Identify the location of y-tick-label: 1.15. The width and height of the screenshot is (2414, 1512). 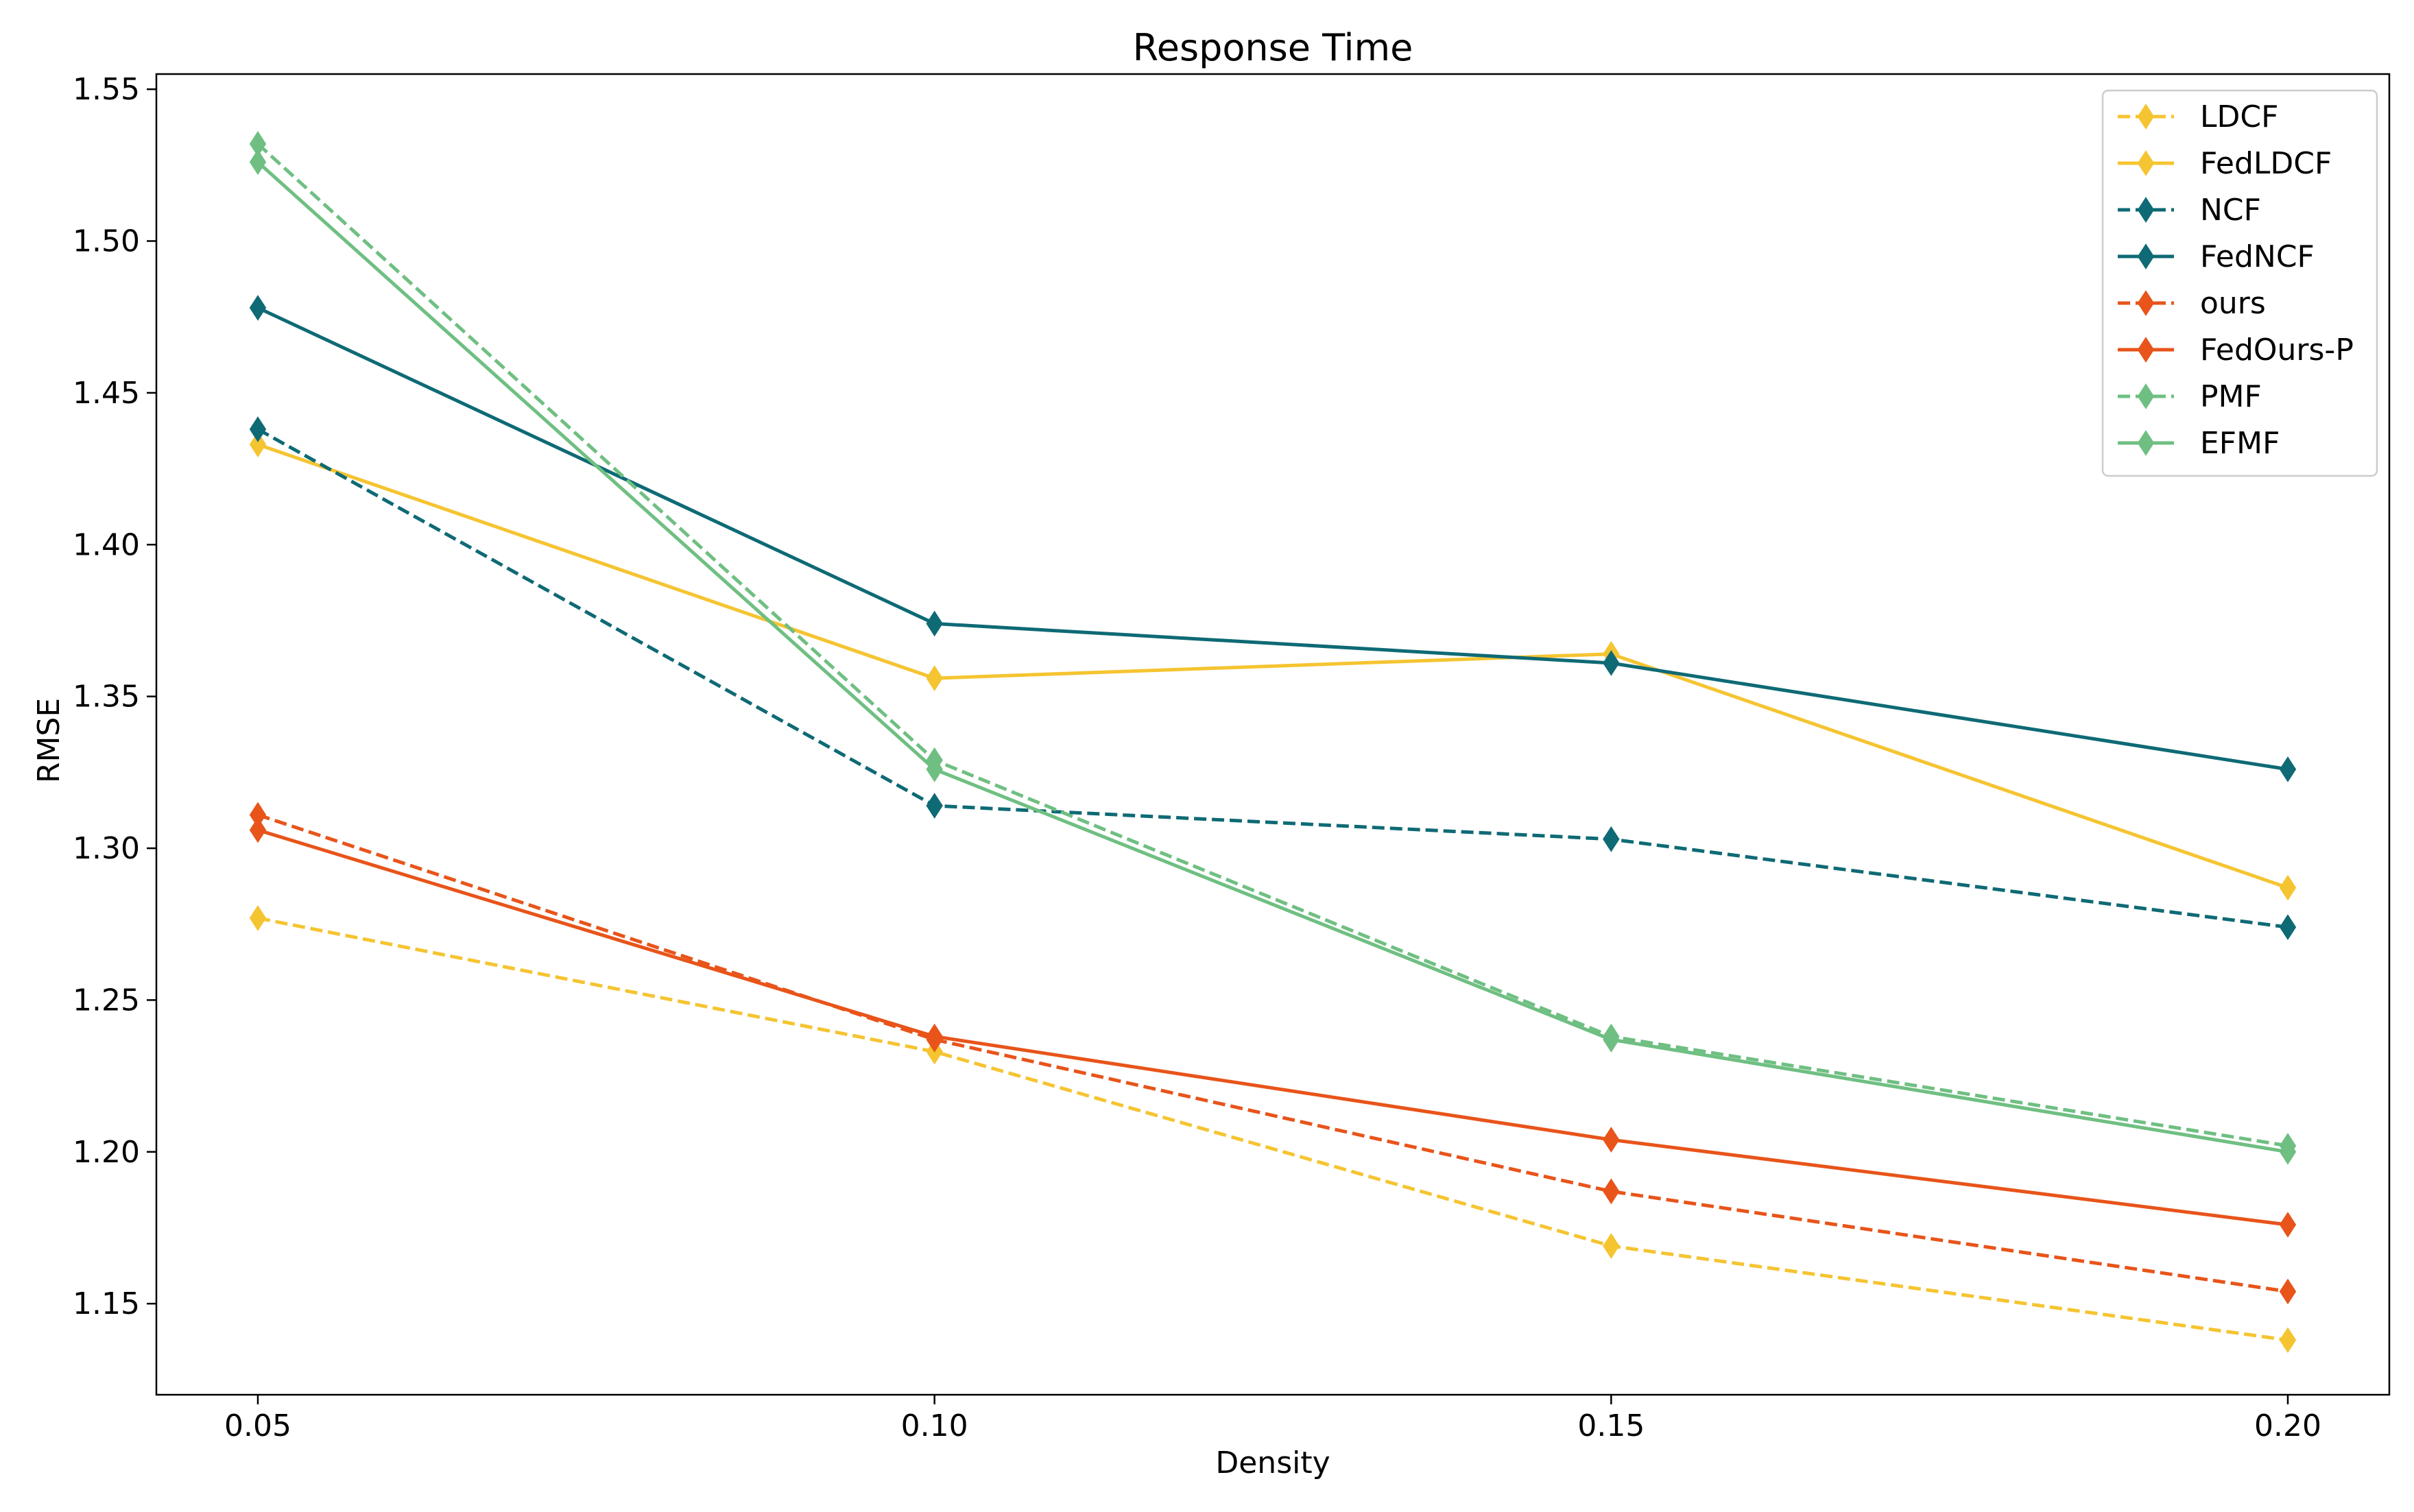
(107, 1303).